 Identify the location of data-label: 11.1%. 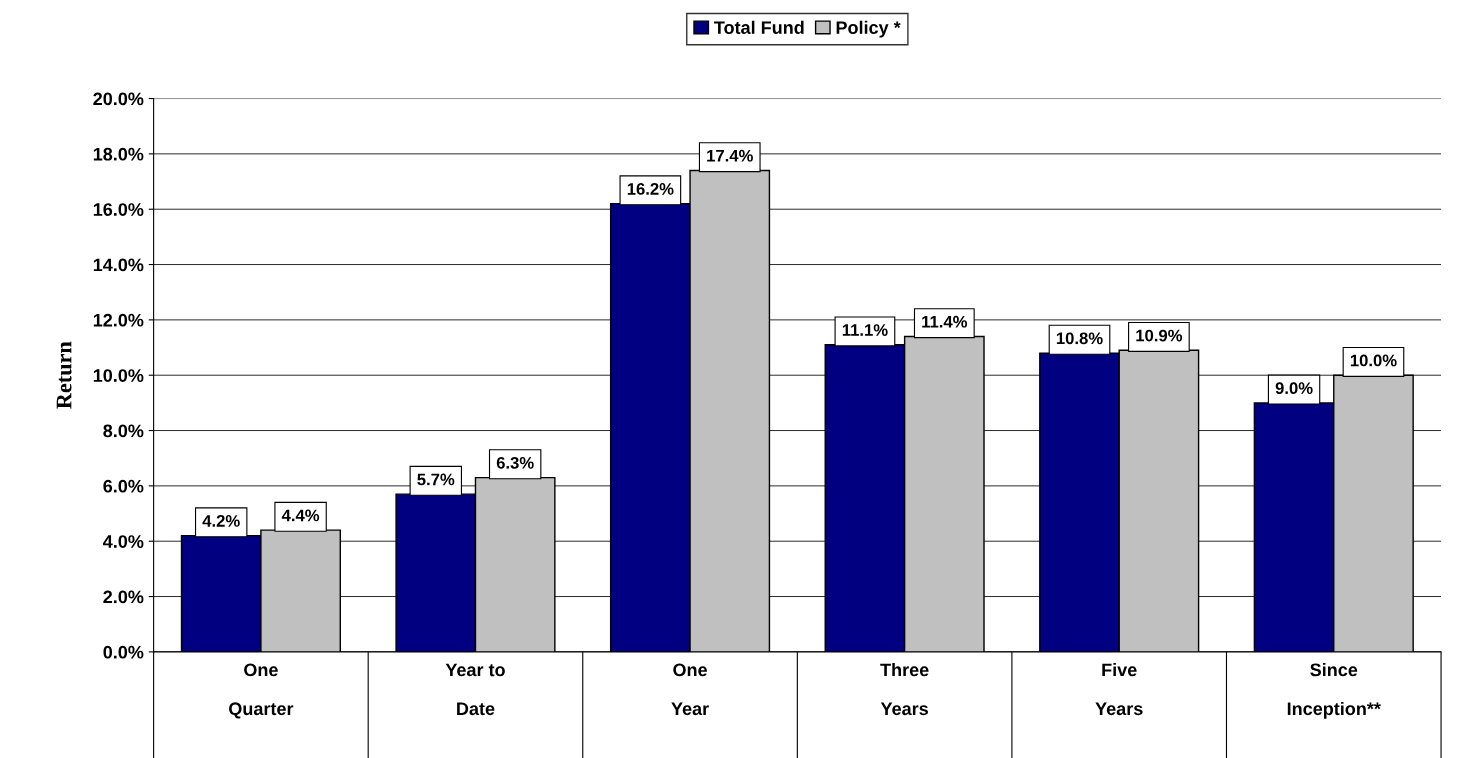
(865, 330).